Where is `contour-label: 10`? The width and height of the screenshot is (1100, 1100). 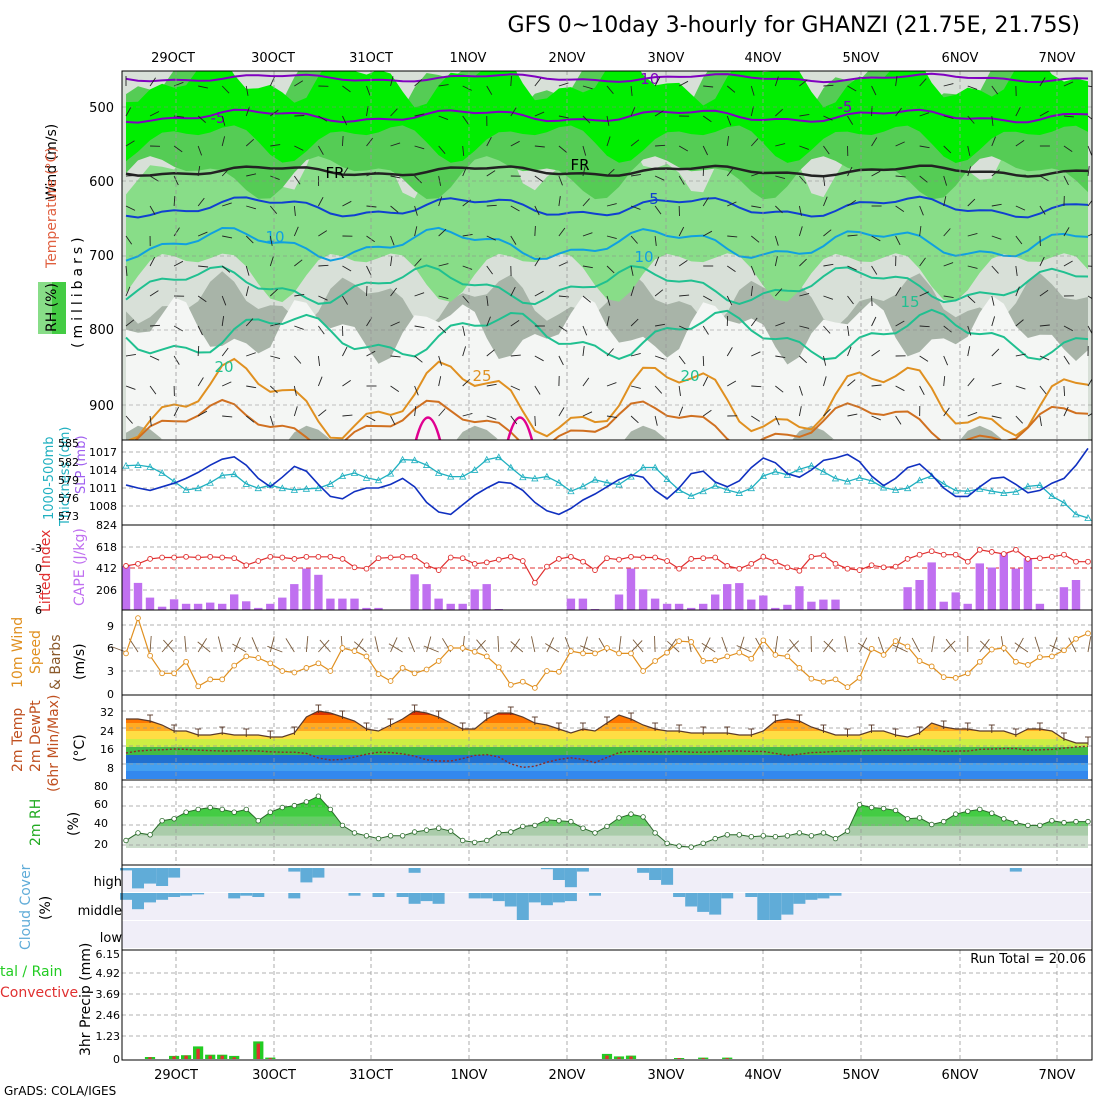
contour-label: 10 is located at coordinates (643, 257).